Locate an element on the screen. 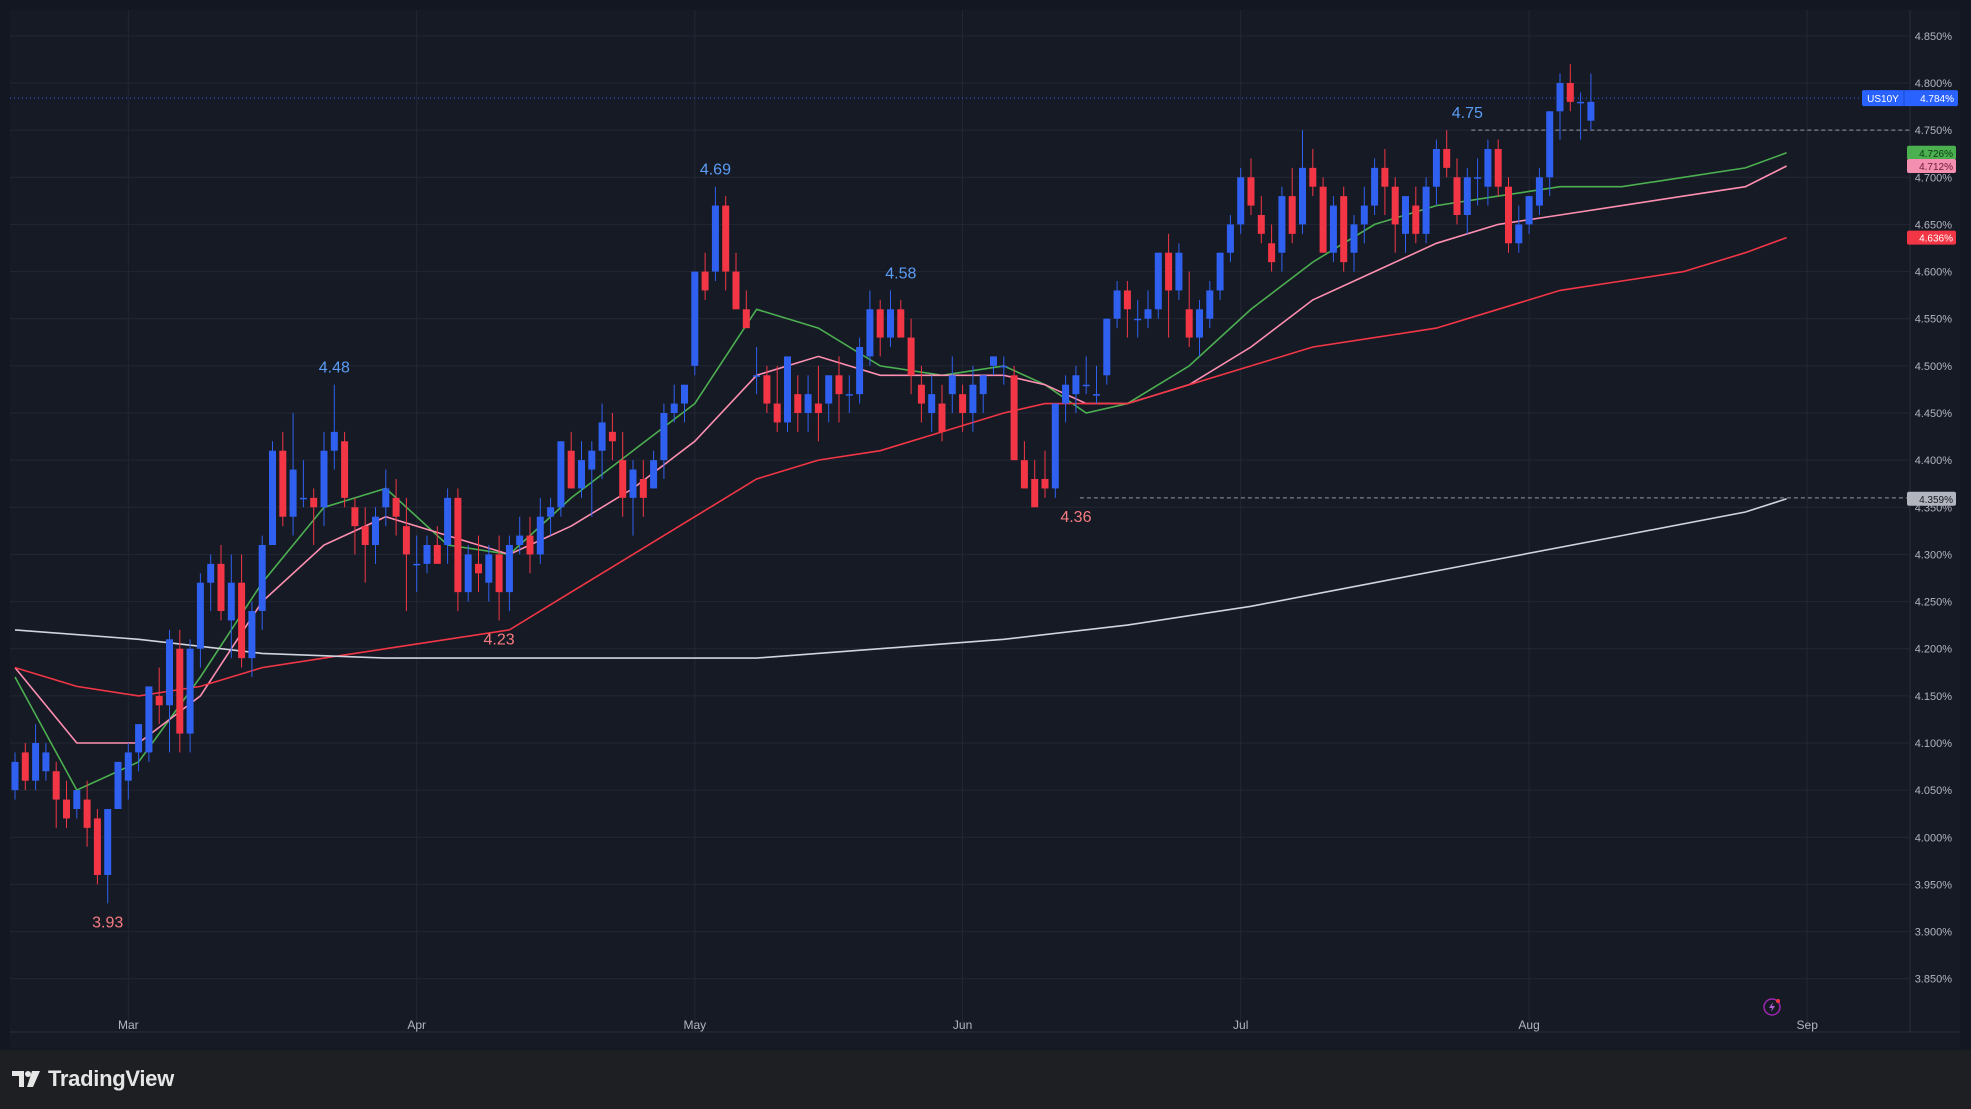 The width and height of the screenshot is (1971, 1109). y-tick-label: 4.000% is located at coordinates (1934, 838).